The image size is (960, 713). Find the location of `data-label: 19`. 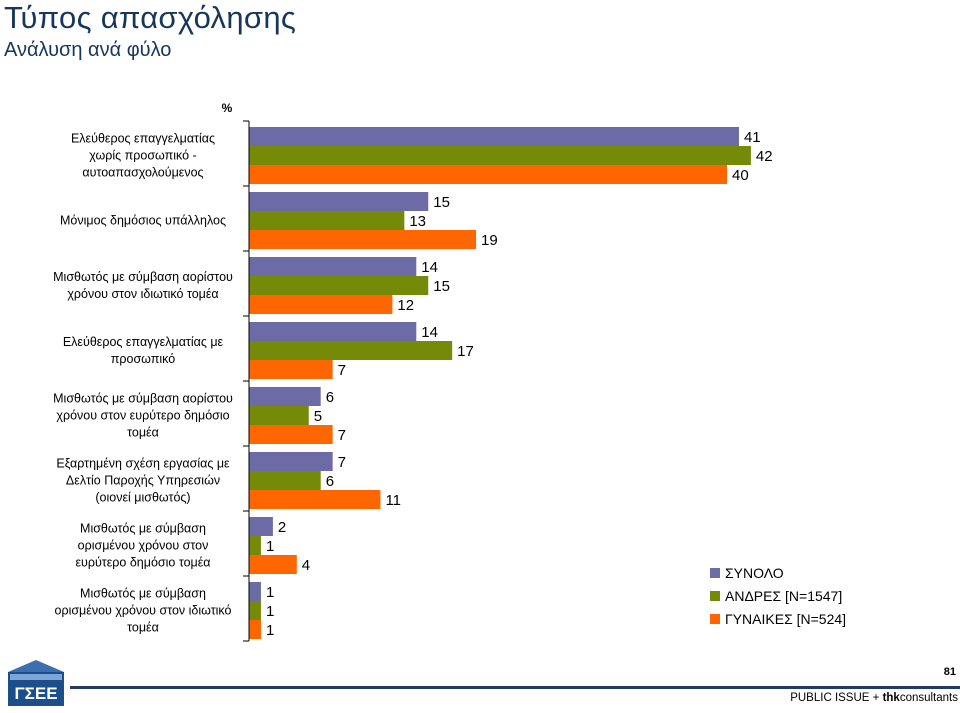

data-label: 19 is located at coordinates (489, 240).